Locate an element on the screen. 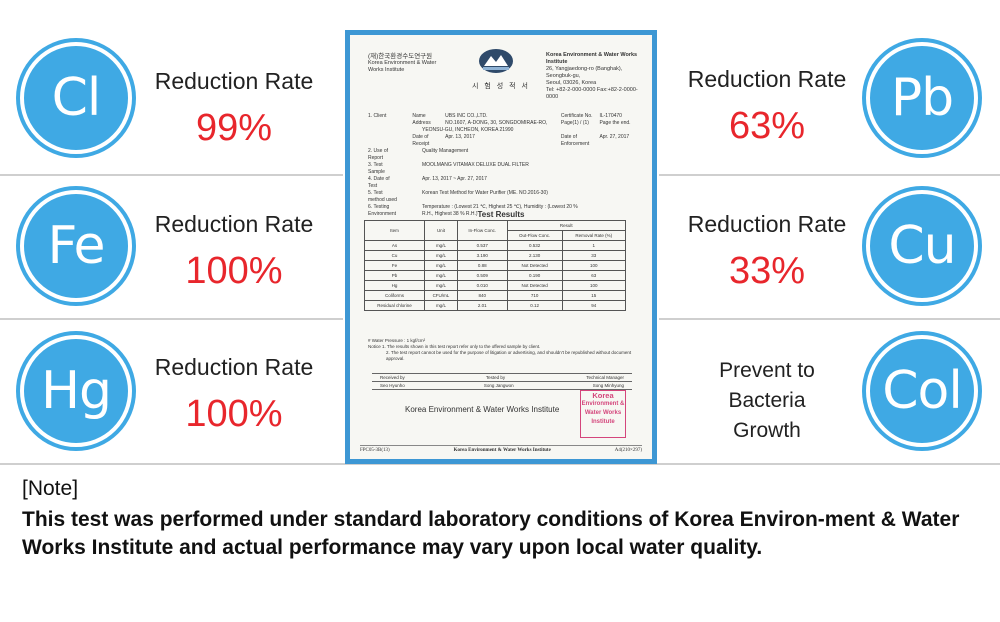 This screenshot has width=1000, height=622. water-pressure: # Water Pressure : 1 kgf/cm² is located at coordinates (397, 340).